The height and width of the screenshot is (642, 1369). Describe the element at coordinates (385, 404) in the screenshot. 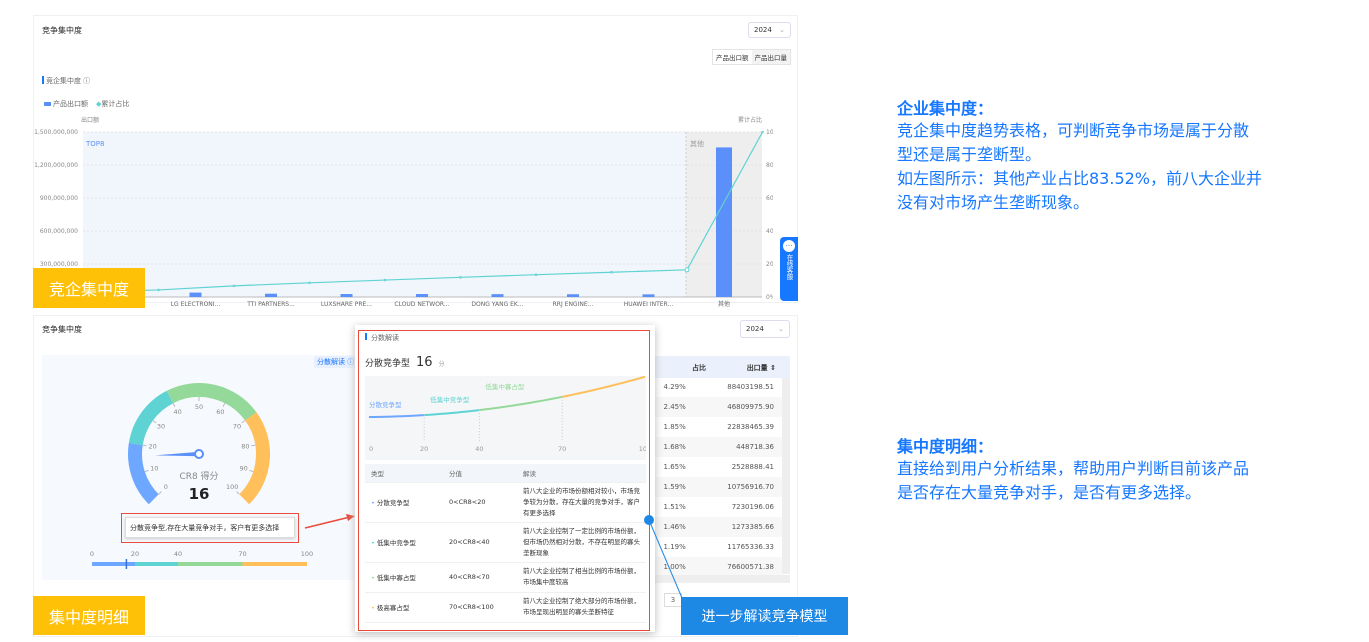

I see `curve-label: 分散竞争型` at that location.